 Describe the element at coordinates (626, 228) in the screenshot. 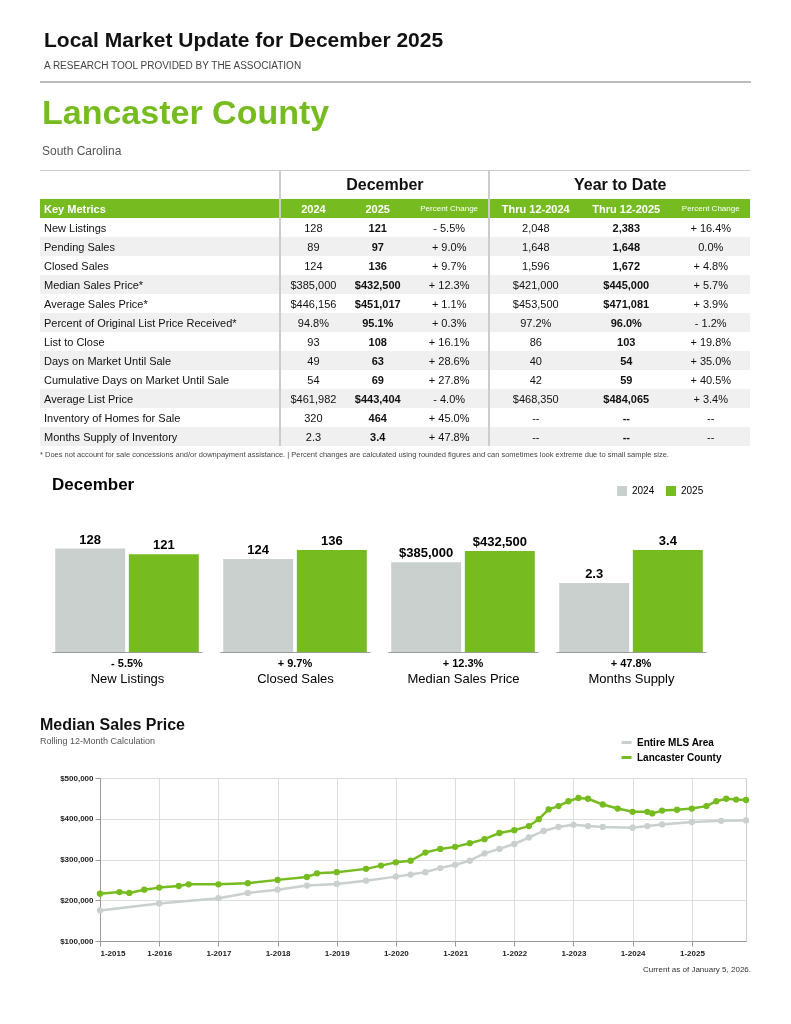

I see `text: 2,383` at that location.